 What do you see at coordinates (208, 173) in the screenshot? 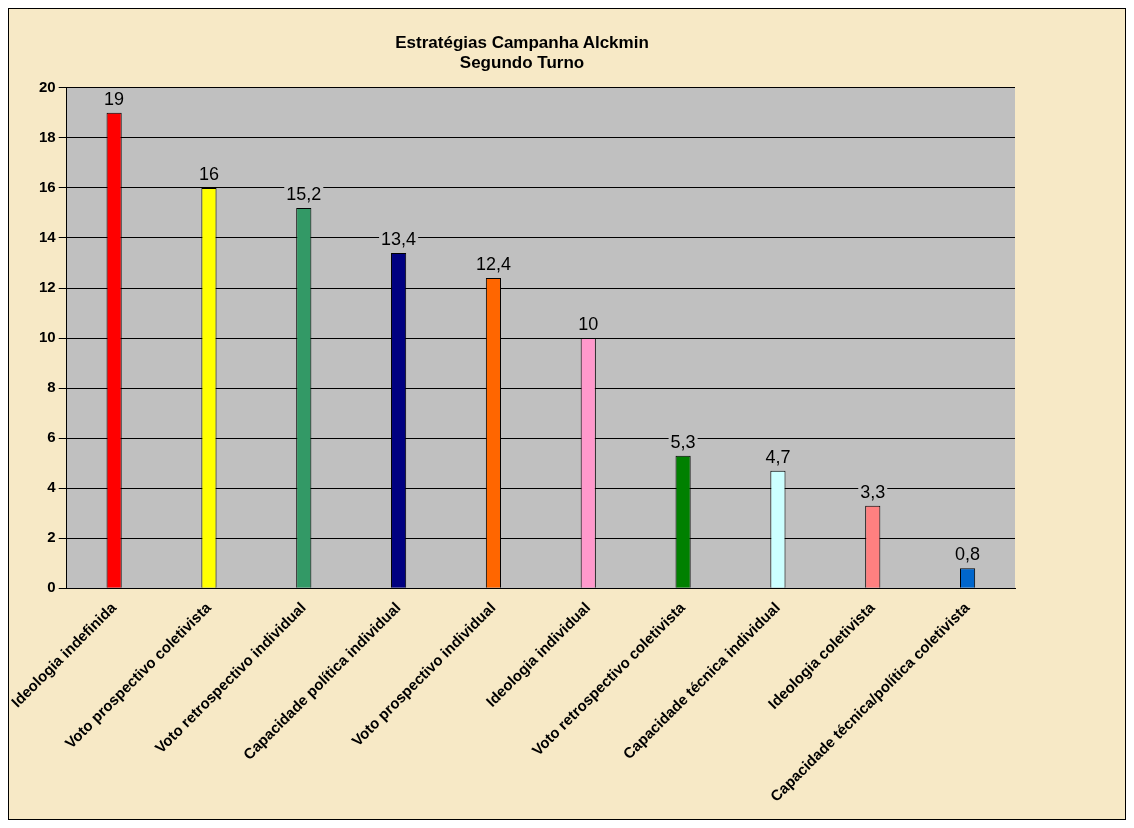
I see `data-label: 16` at bounding box center [208, 173].